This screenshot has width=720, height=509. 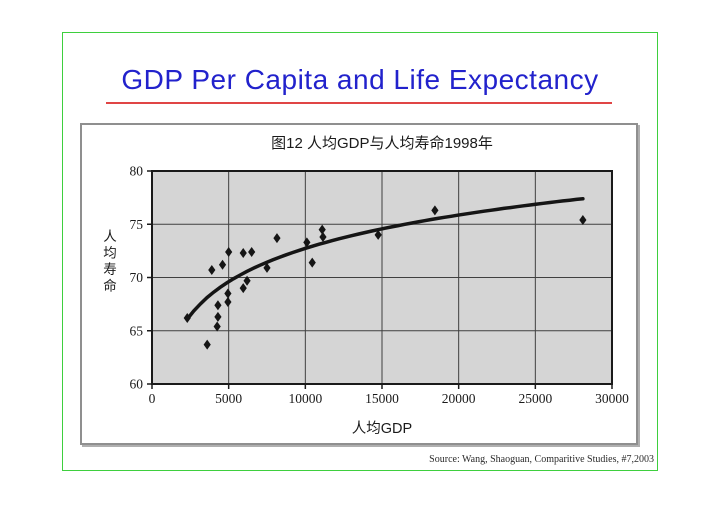 I want to click on y-tick-label: 75, so click(x=137, y=224).